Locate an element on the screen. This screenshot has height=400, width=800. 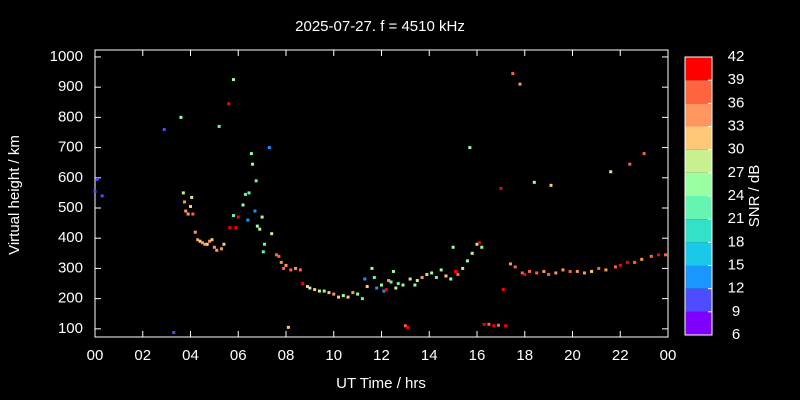
x-tick-label: 12 is located at coordinates (381, 355).